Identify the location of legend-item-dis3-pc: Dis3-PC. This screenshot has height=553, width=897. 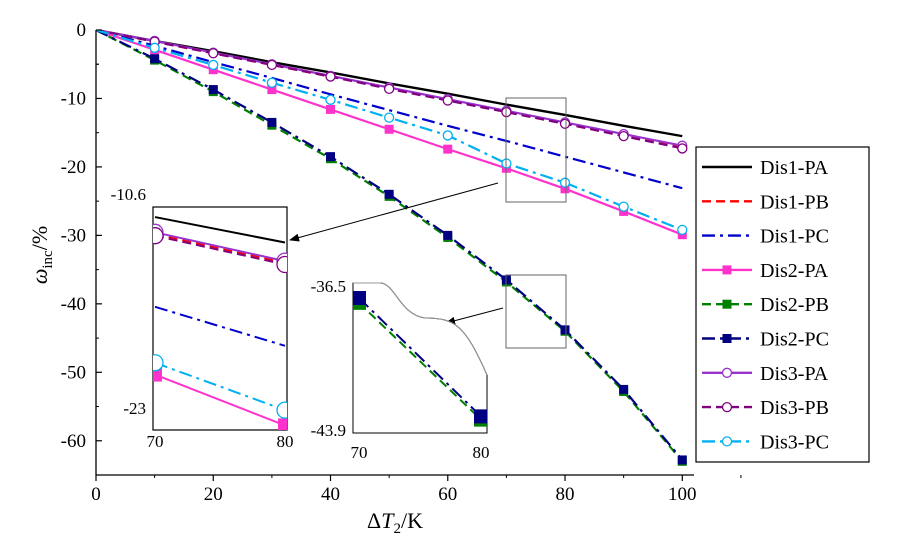
(765, 442).